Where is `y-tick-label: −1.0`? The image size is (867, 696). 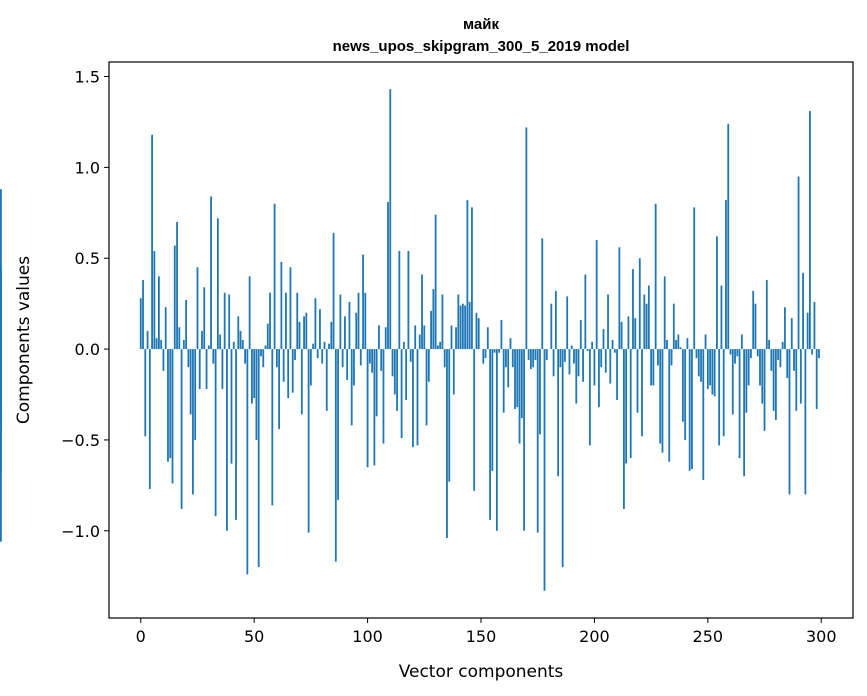 y-tick-label: −1.0 is located at coordinates (80, 531).